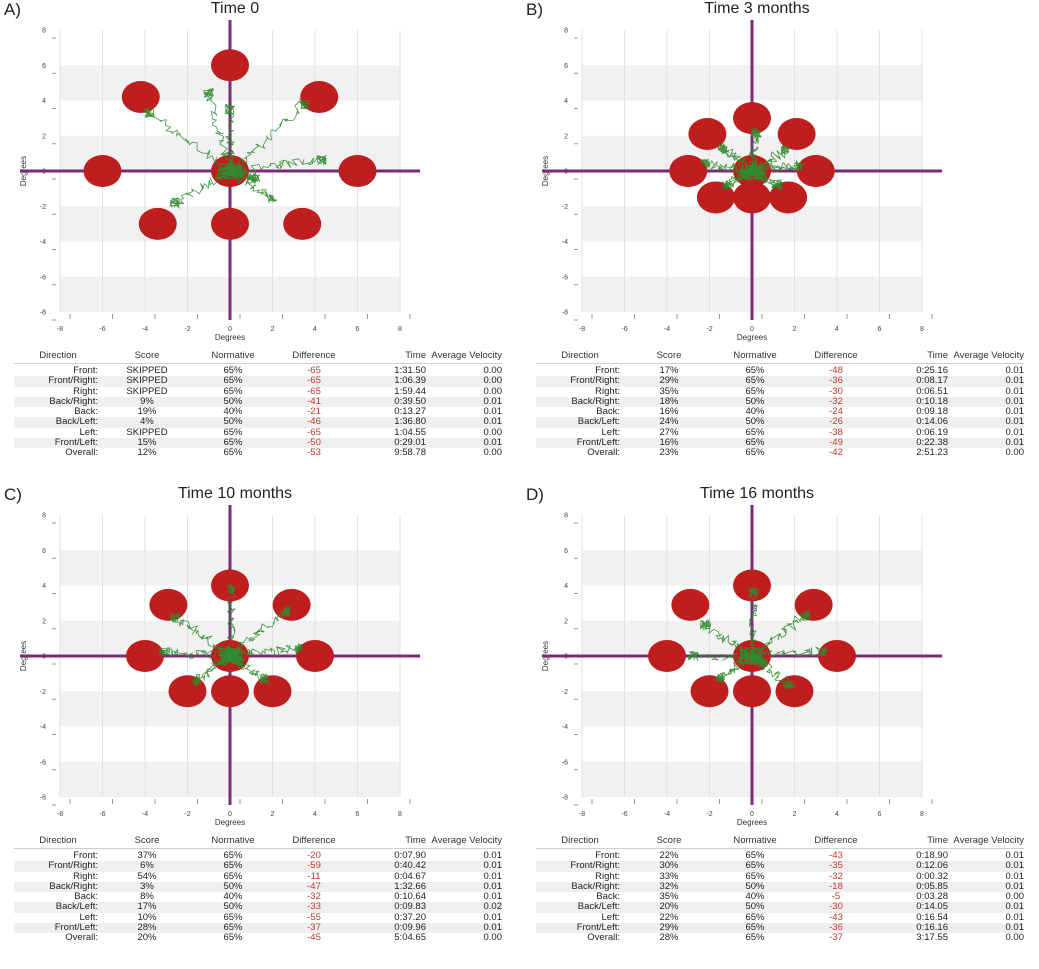 The width and height of the screenshot is (1039, 969). What do you see at coordinates (273, 814) in the screenshot?
I see `x-tick-label: 2` at bounding box center [273, 814].